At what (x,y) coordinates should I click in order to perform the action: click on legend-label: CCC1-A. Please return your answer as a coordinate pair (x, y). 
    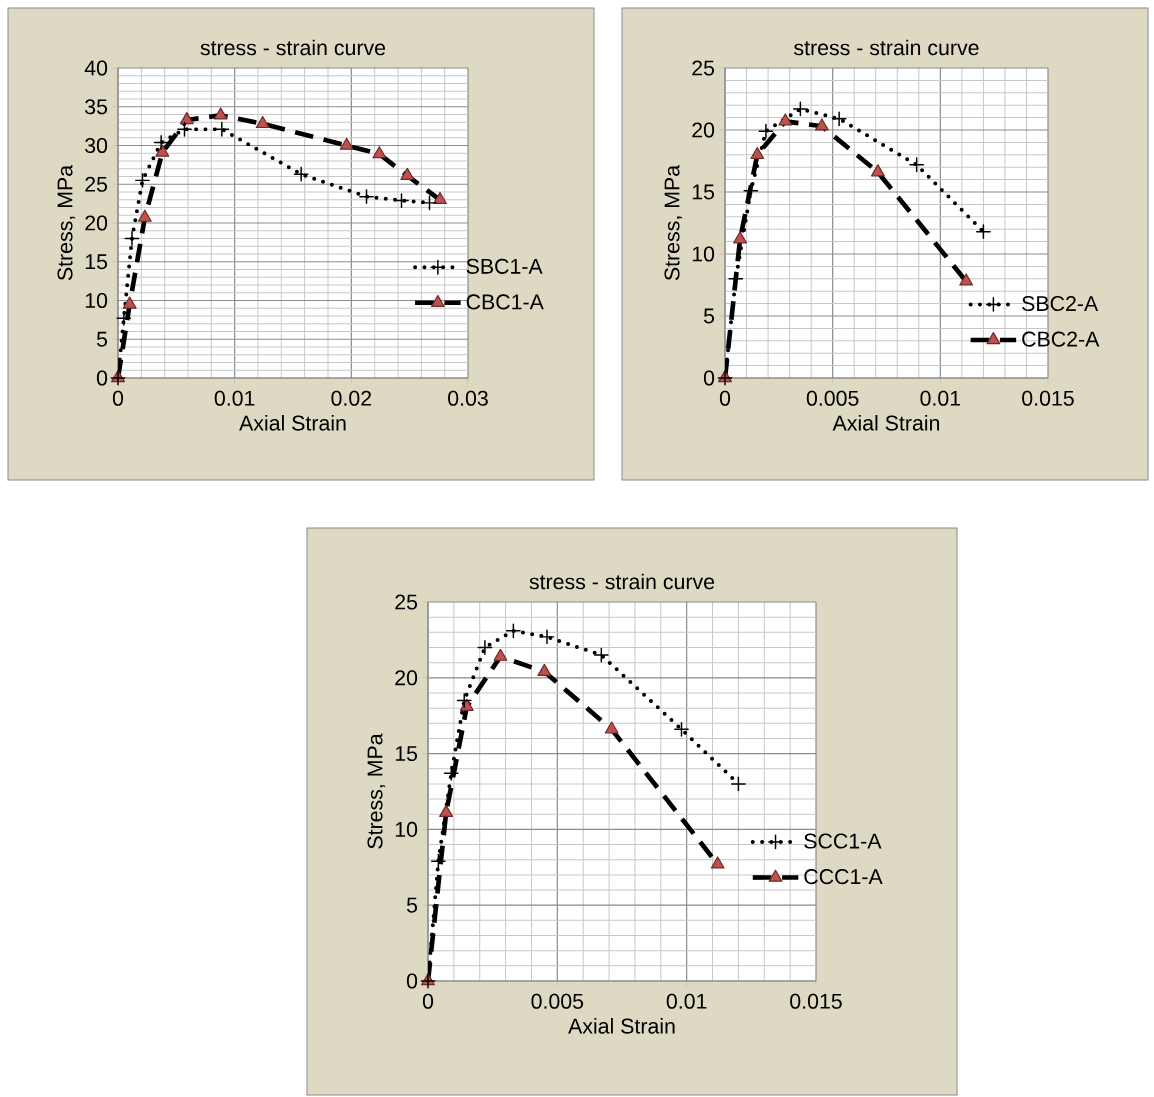
    Looking at the image, I should click on (843, 877).